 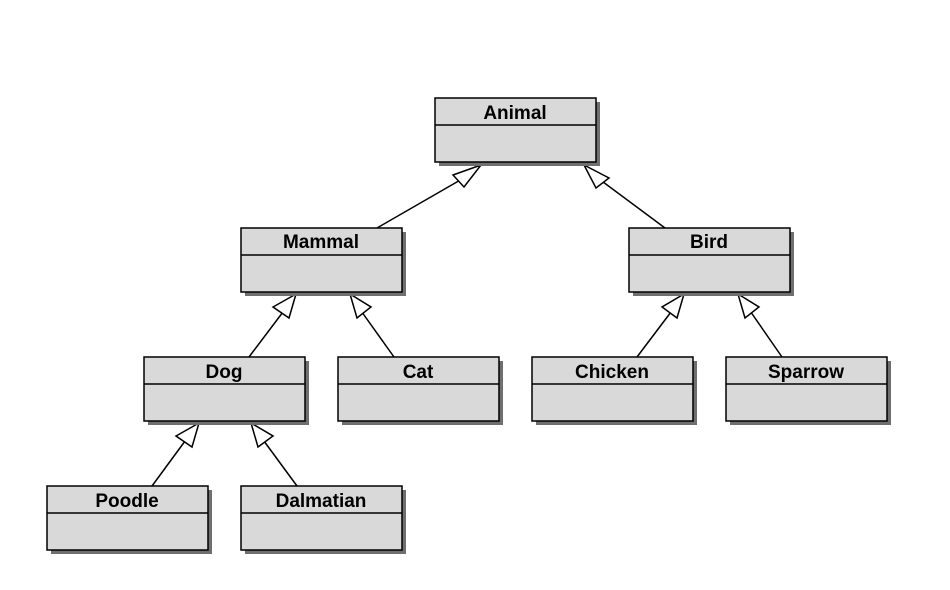 I want to click on class-box-sparrow: Sparrow, so click(x=808, y=390).